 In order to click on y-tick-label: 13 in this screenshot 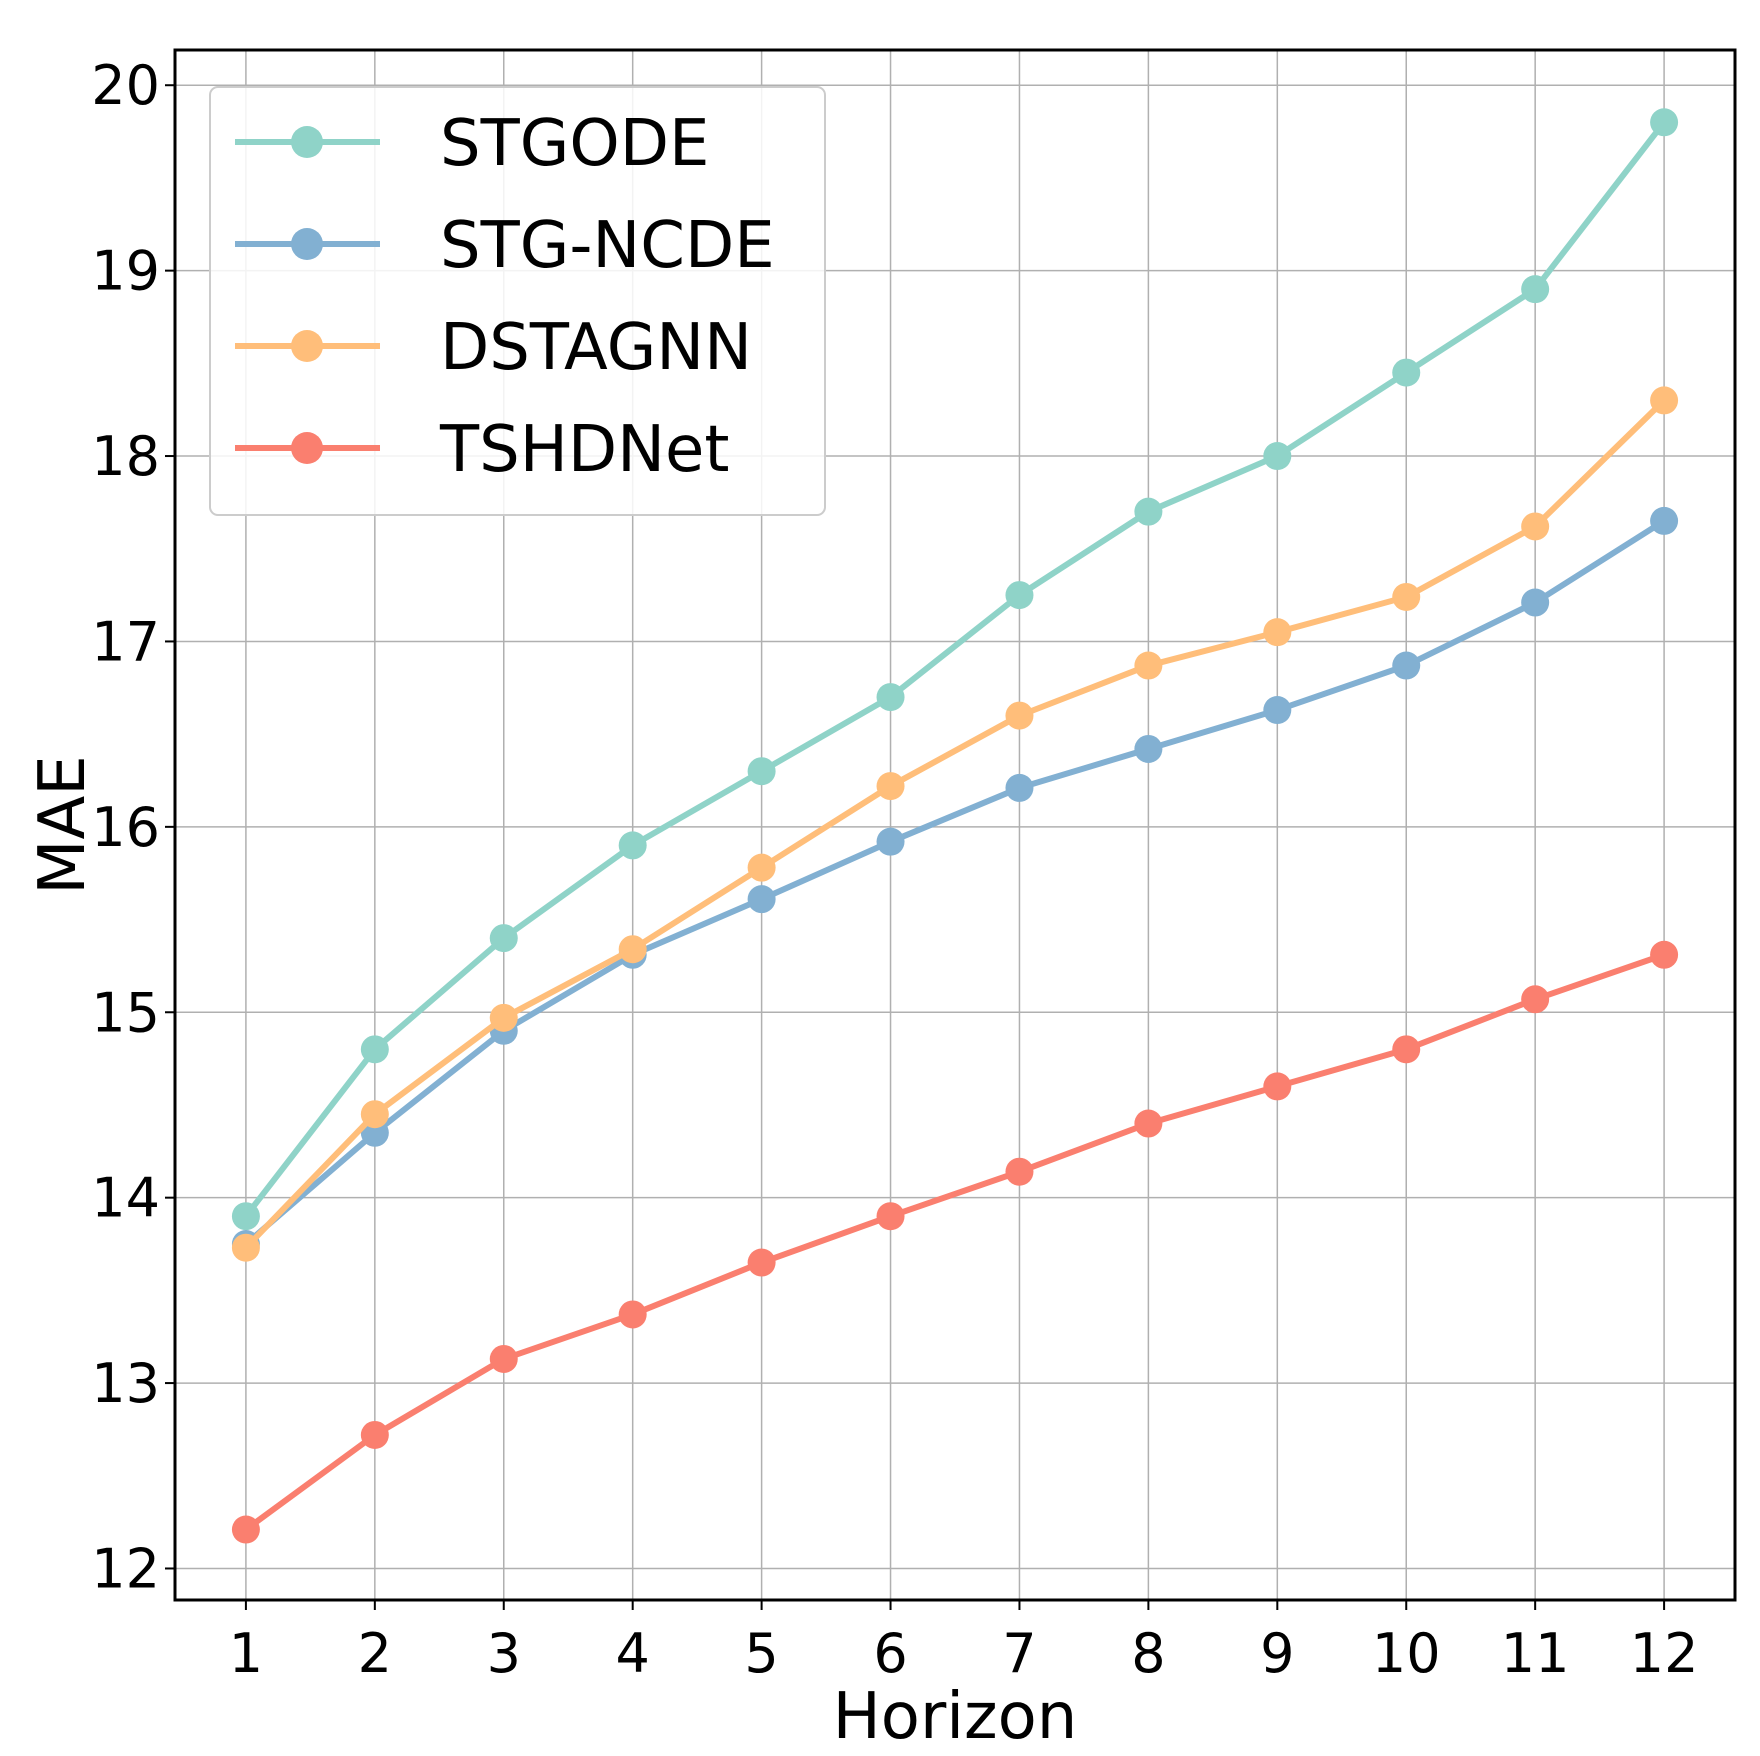, I will do `click(125, 1383)`.